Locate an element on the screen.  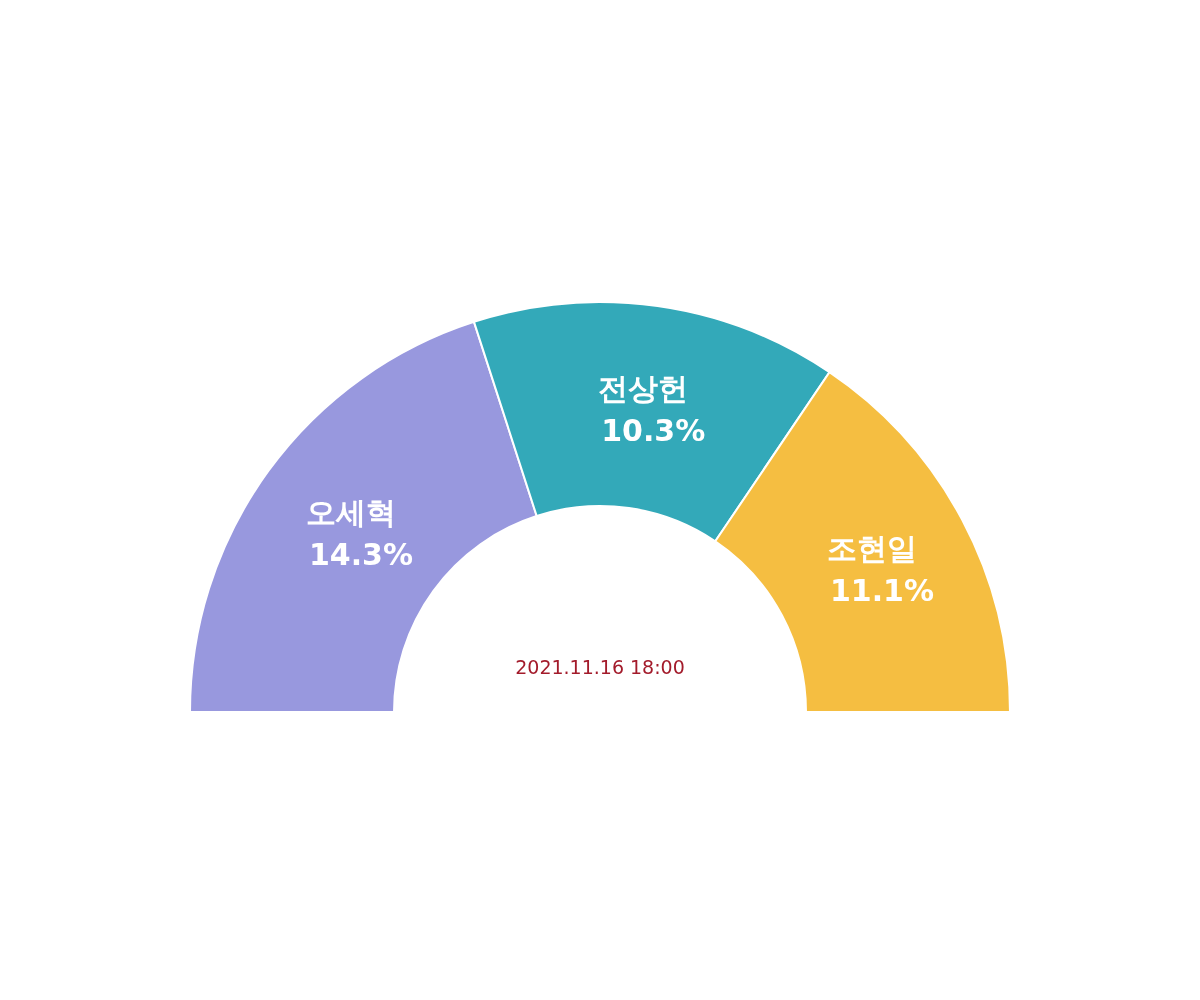
slice-label: 오세혁 is located at coordinates (350, 512).